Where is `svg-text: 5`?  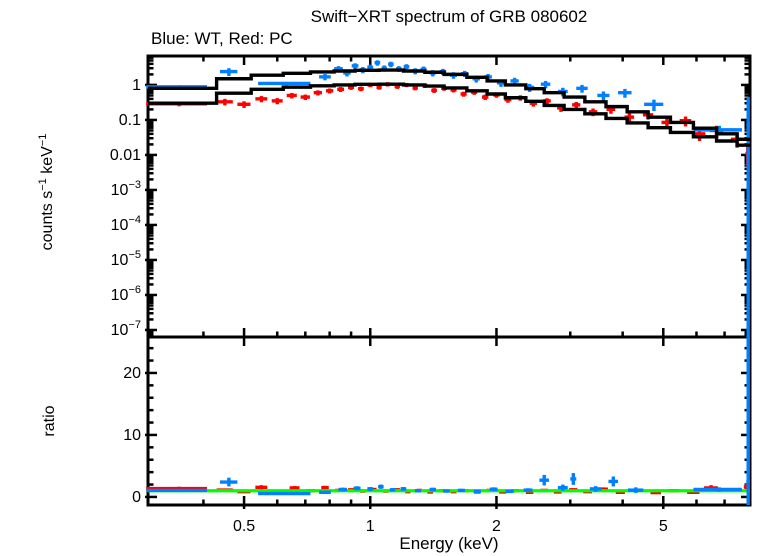 svg-text: 5 is located at coordinates (663, 526).